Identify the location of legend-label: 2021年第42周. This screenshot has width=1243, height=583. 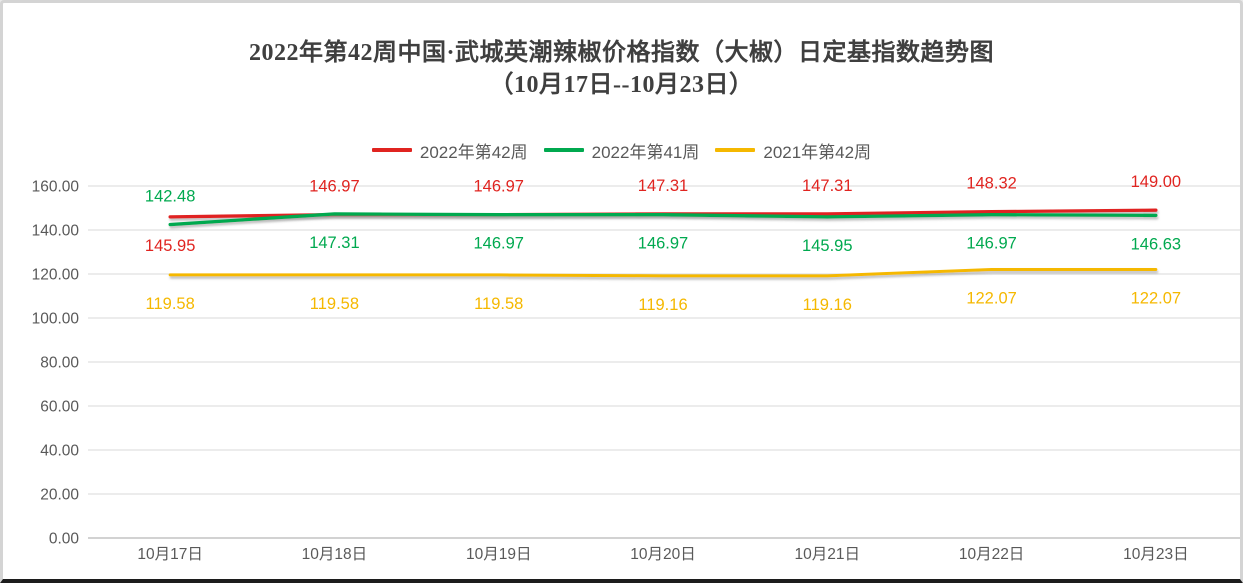
(817, 152).